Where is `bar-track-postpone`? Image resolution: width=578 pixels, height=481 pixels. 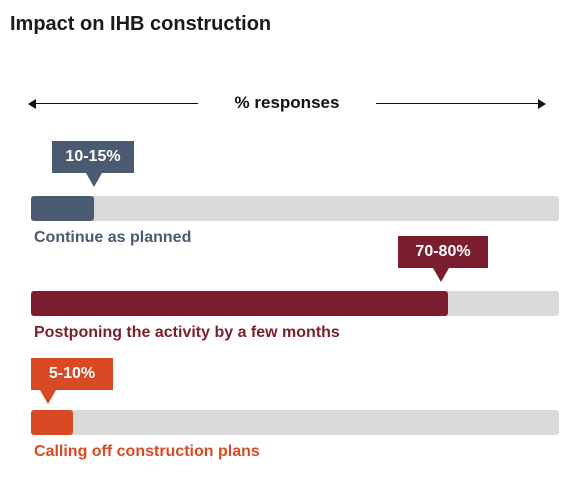 bar-track-postpone is located at coordinates (295, 303).